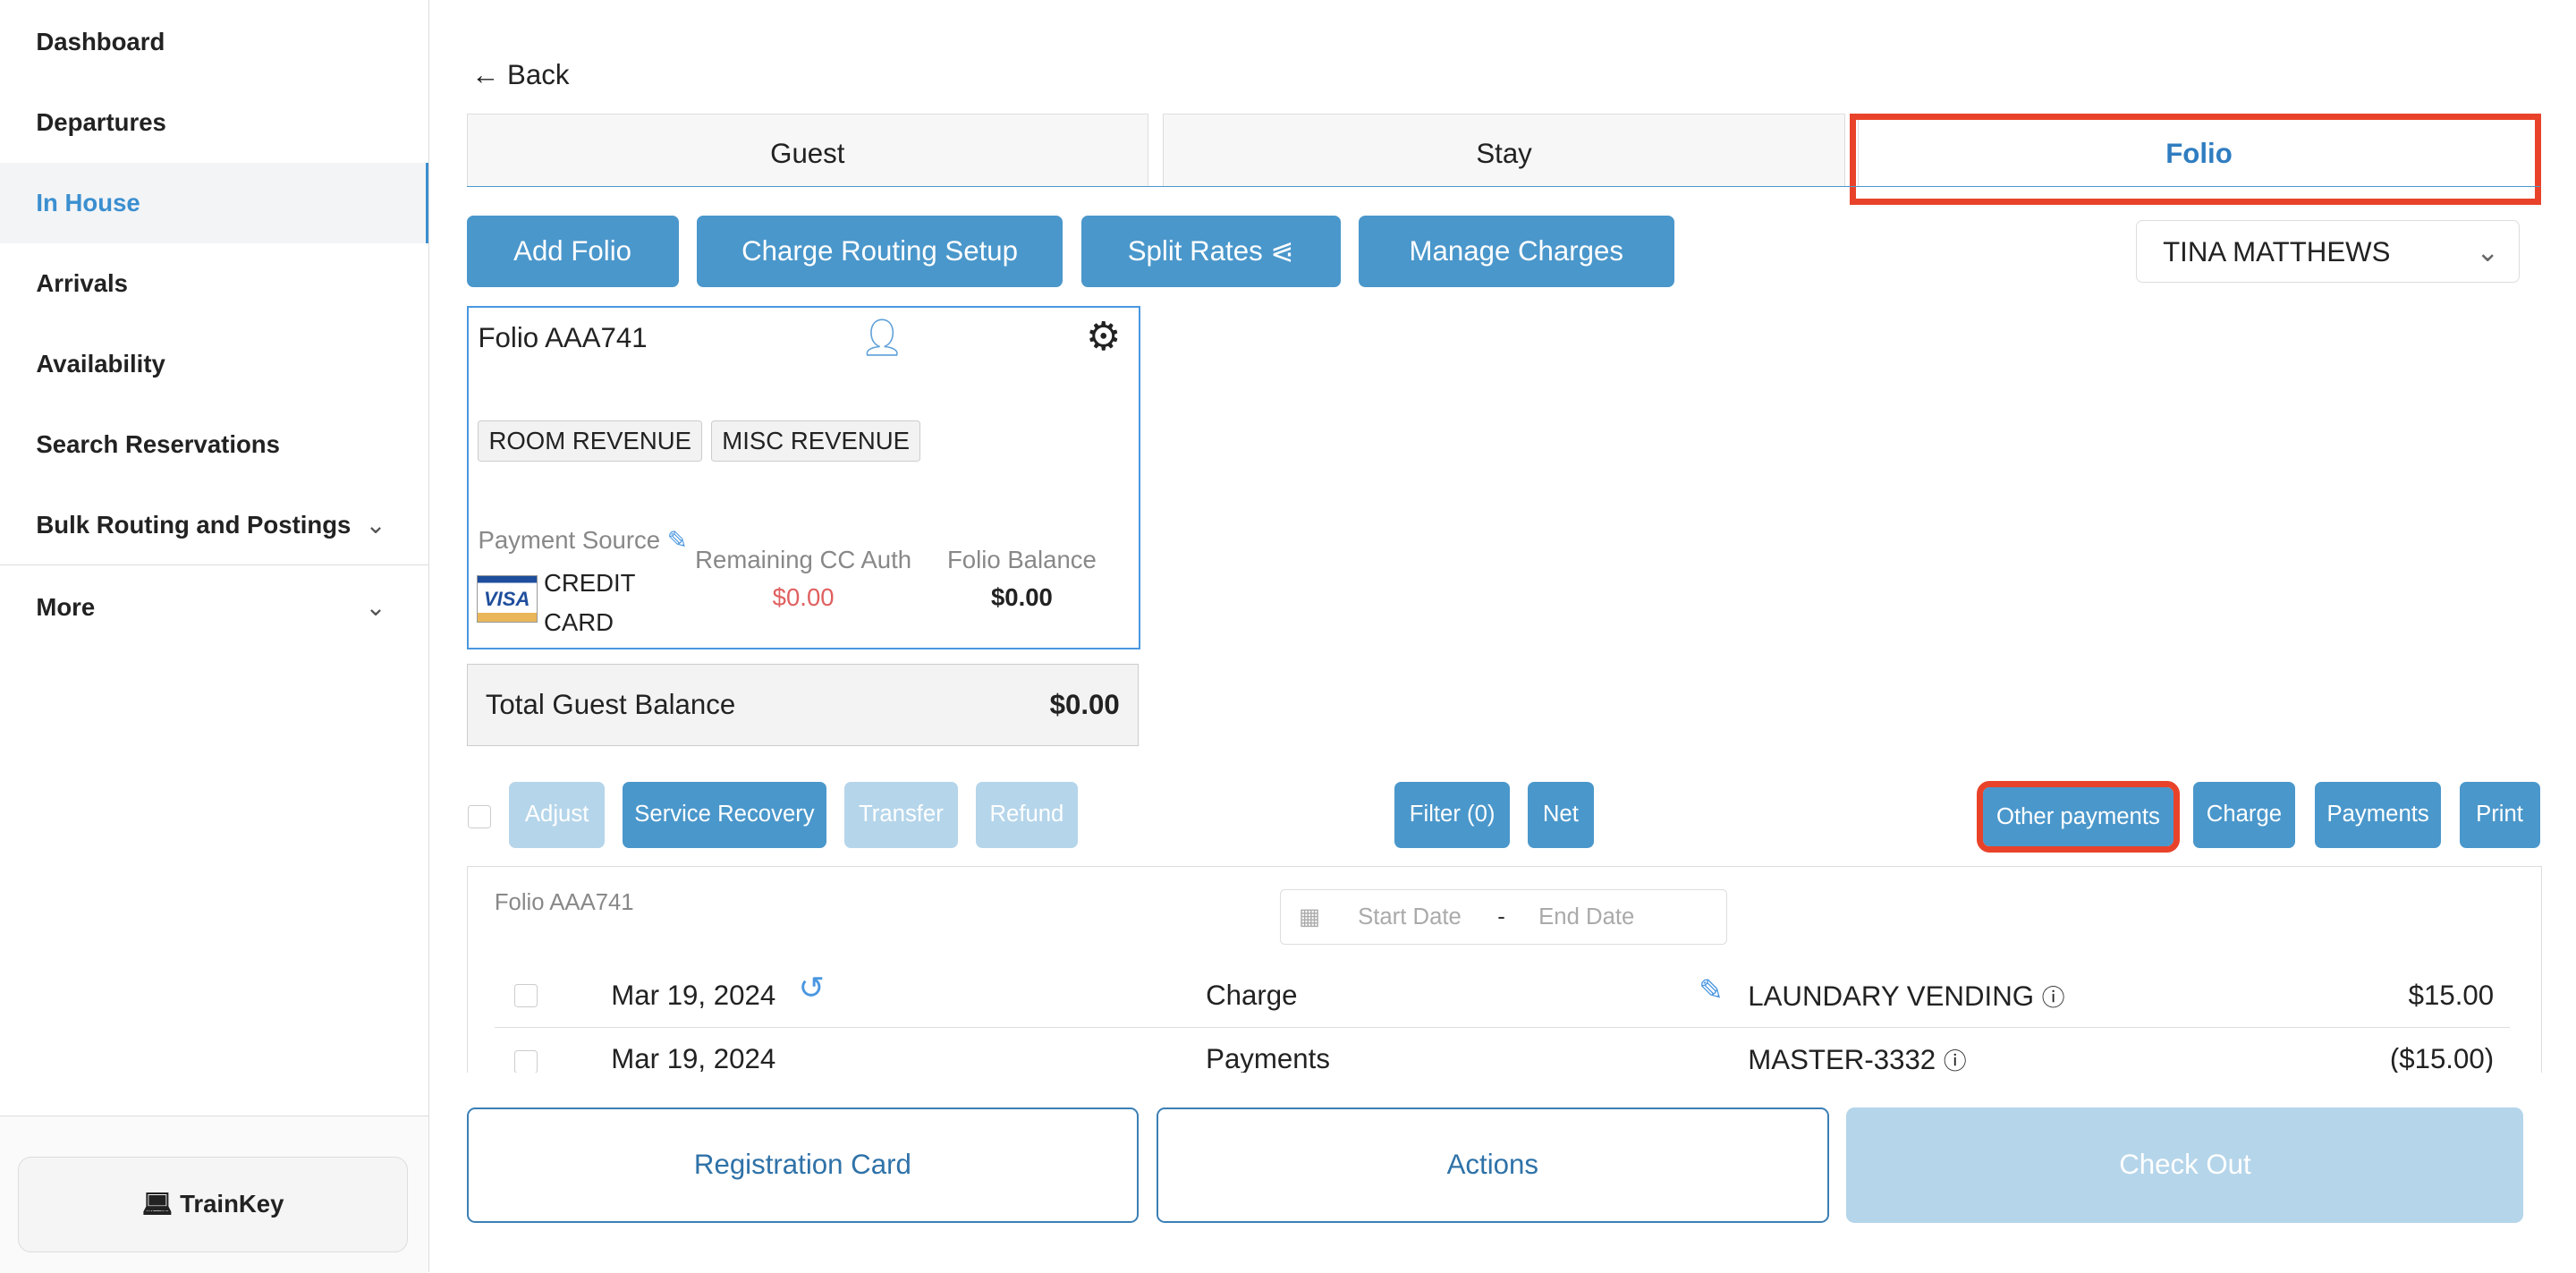  What do you see at coordinates (803, 559) in the screenshot?
I see `remaining-cc-auth-label: Remaining CC Auth` at bounding box center [803, 559].